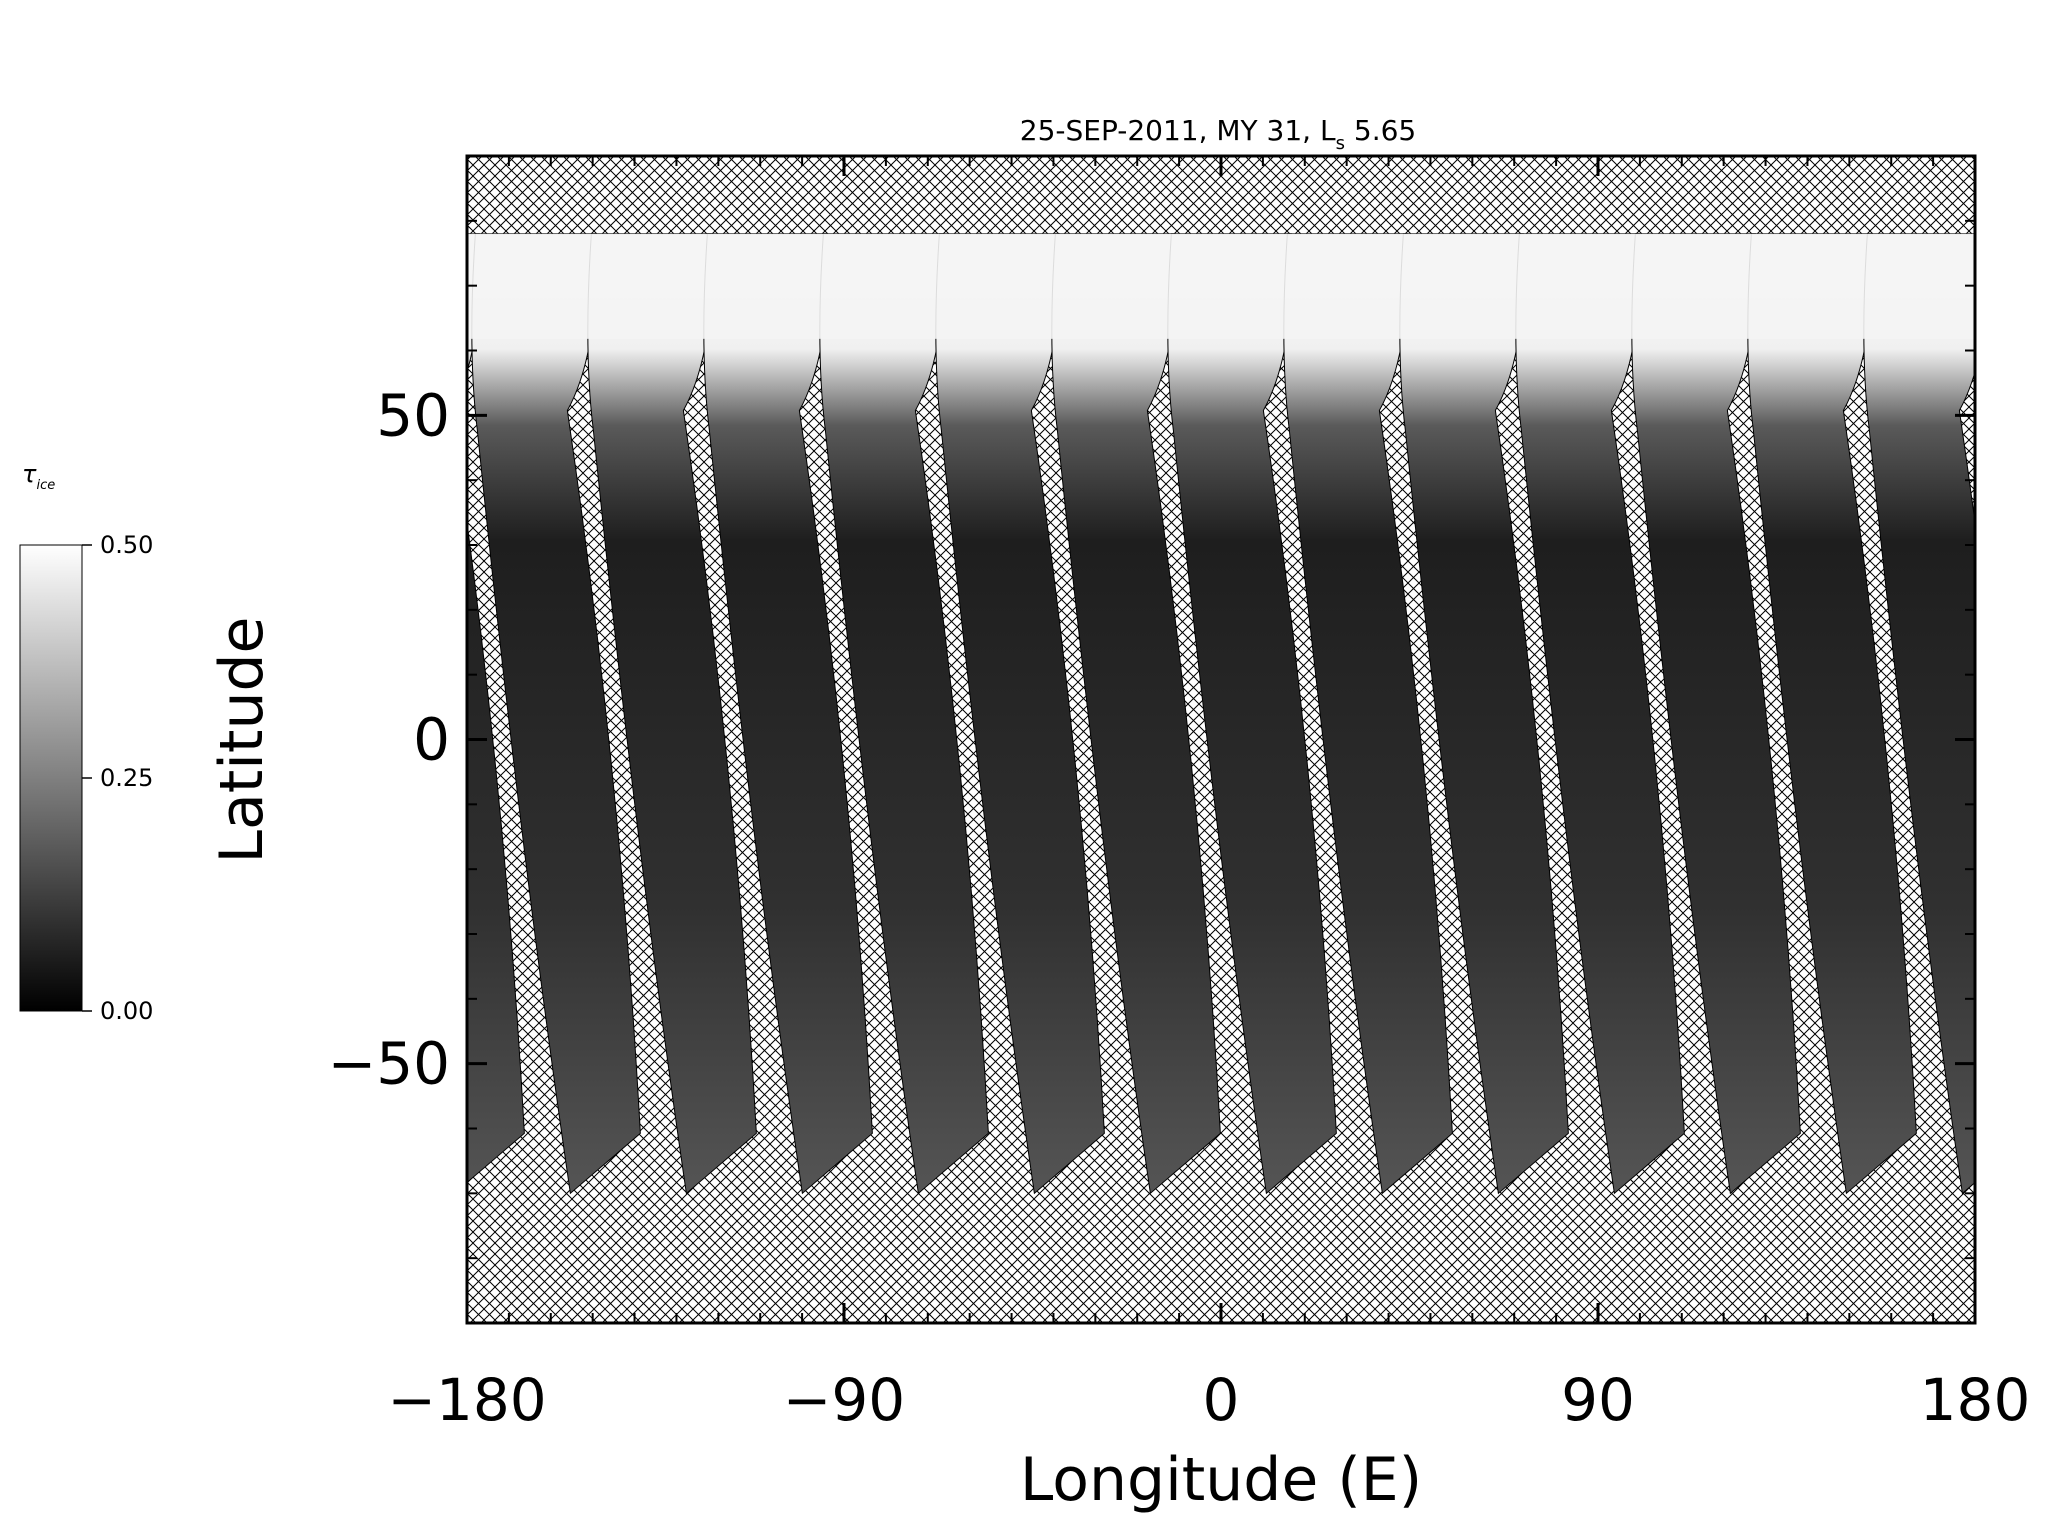 The width and height of the screenshot is (2048, 1536). I want to click on colorbar-ticks: 0.50 0.25 0.00, so click(117, 778).